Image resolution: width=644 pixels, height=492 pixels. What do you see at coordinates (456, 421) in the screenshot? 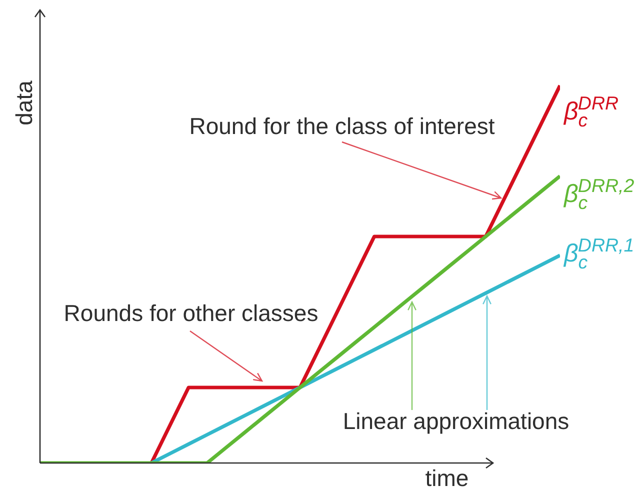
I see `annotation: Linear approximations` at bounding box center [456, 421].